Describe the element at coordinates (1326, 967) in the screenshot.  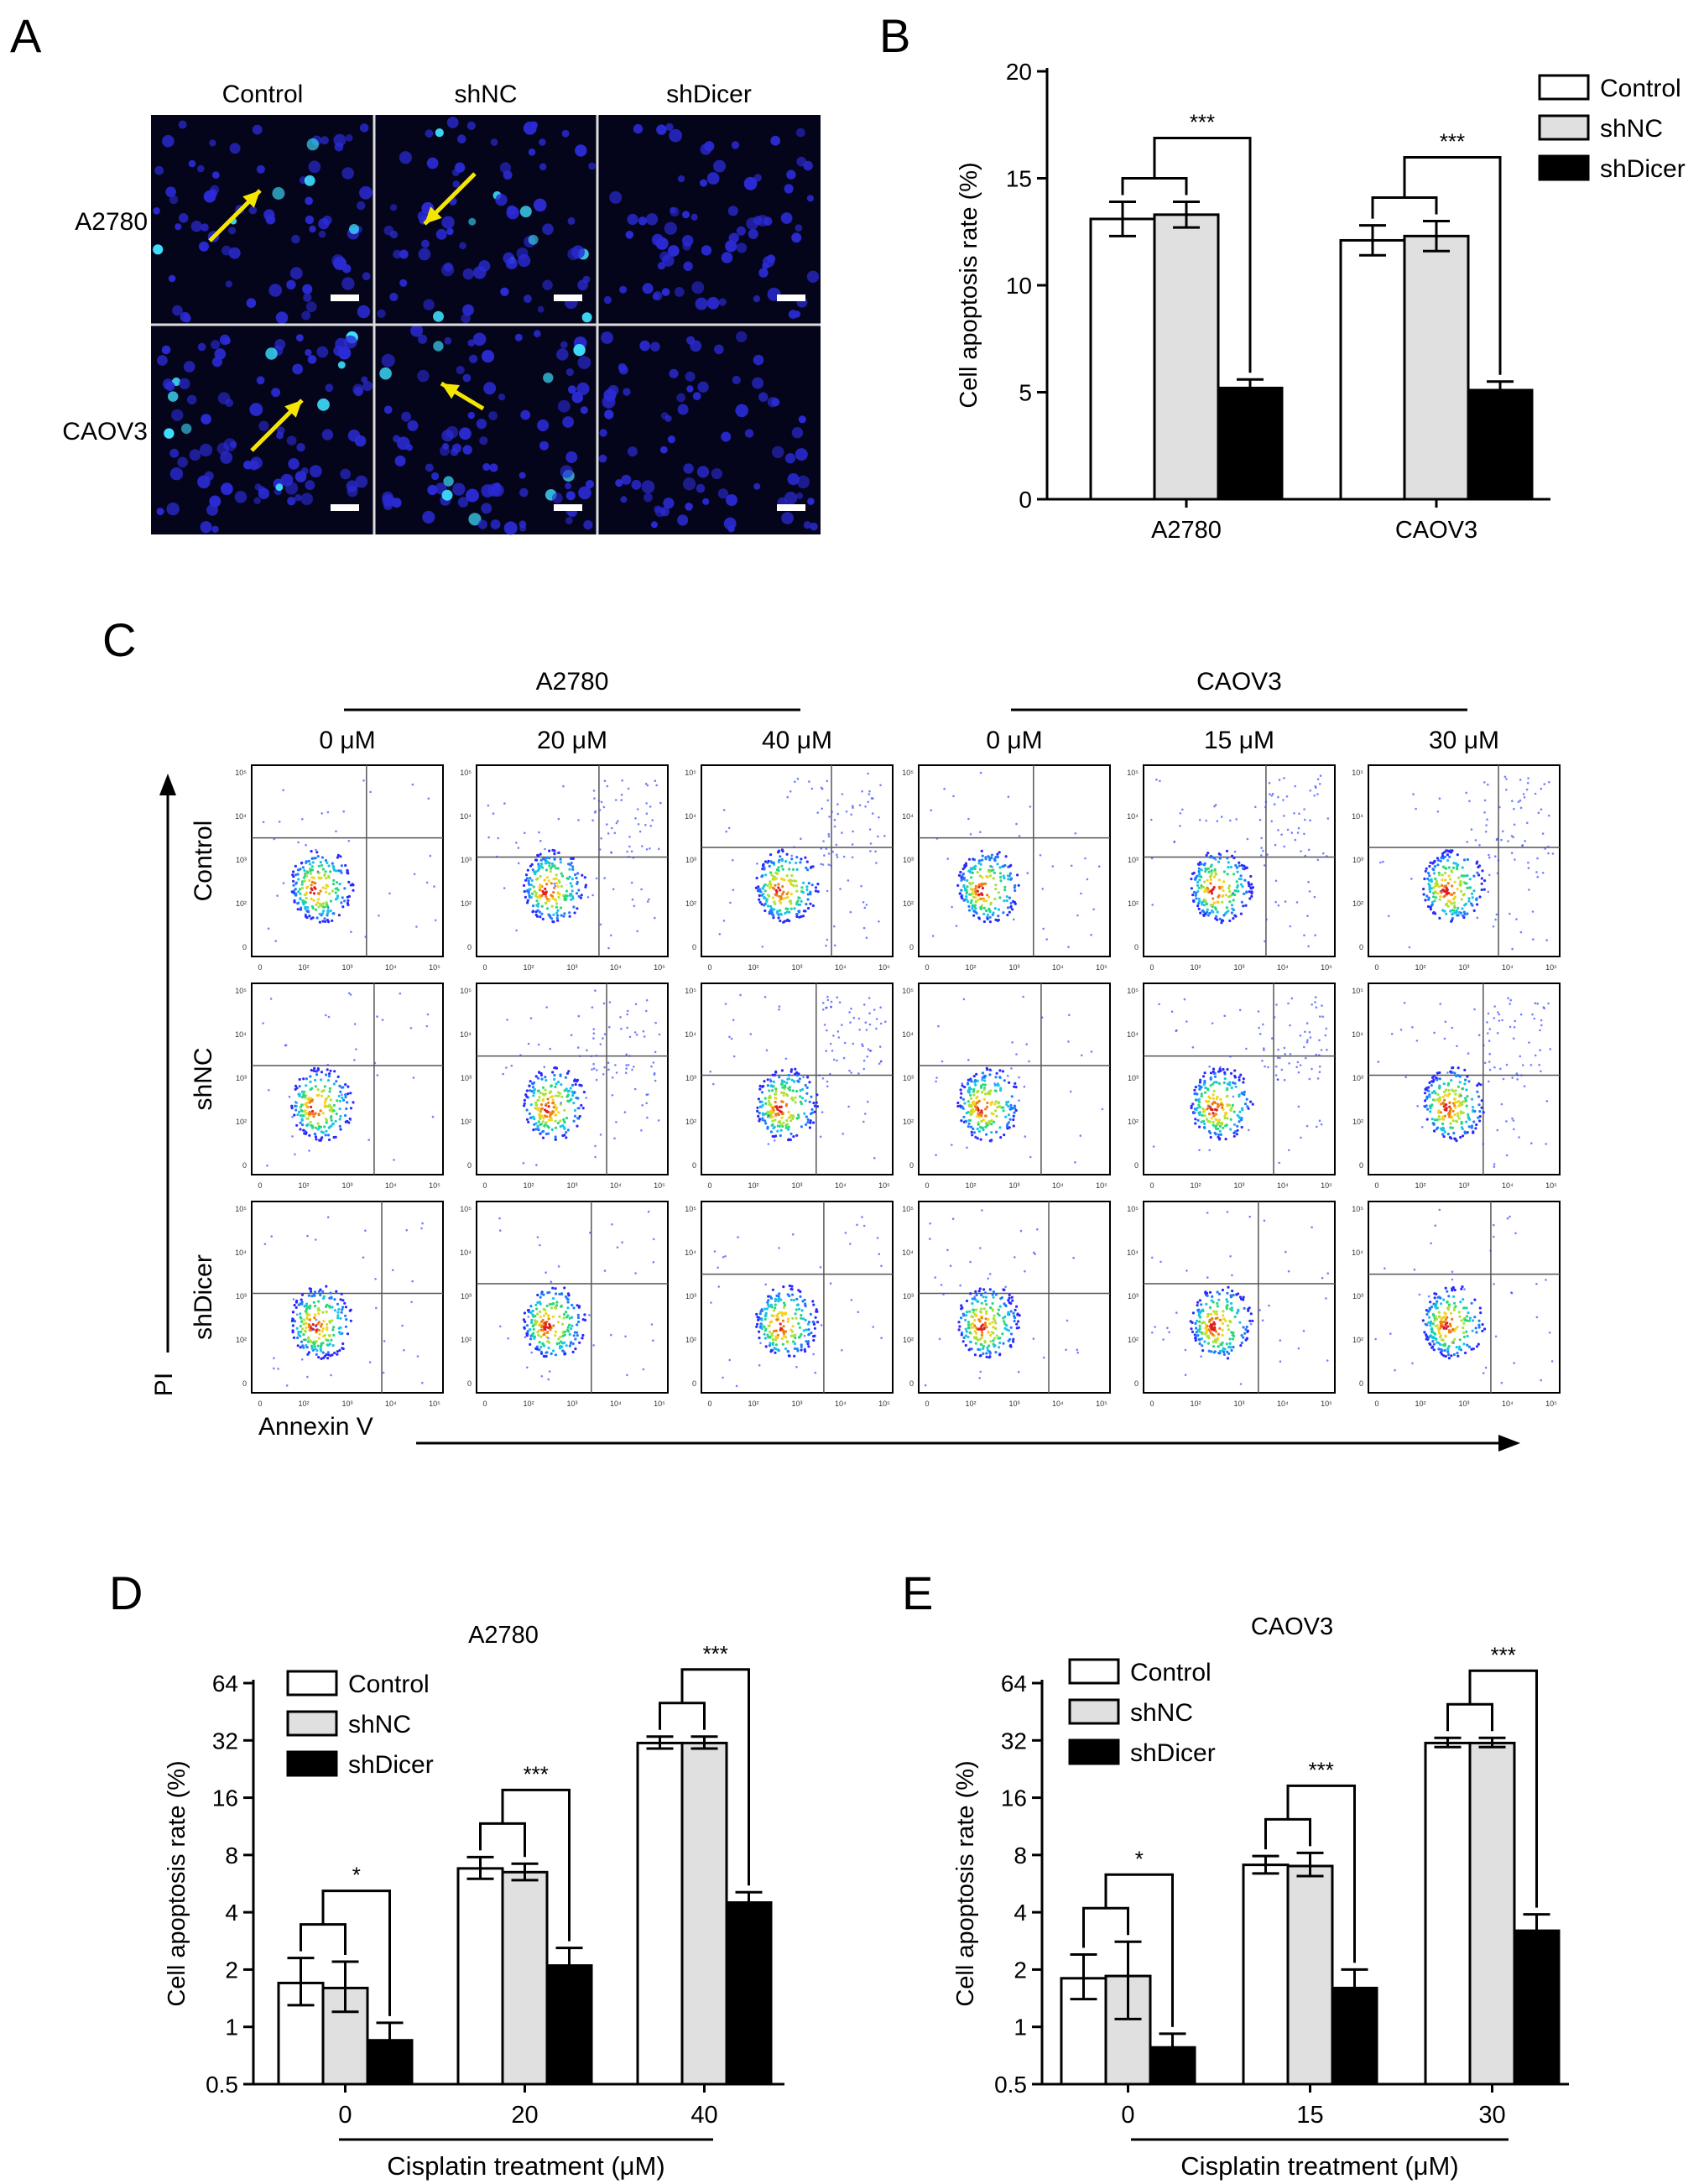
I see `dot-plot-x-tick: 10⁵` at that location.